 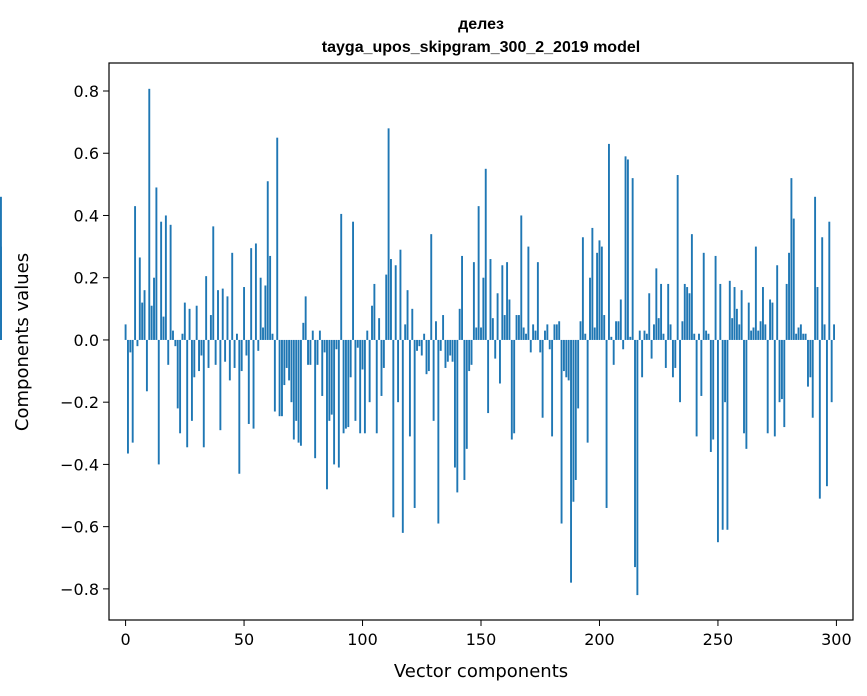 I want to click on y-tick-label: 0.2, so click(x=86, y=278).